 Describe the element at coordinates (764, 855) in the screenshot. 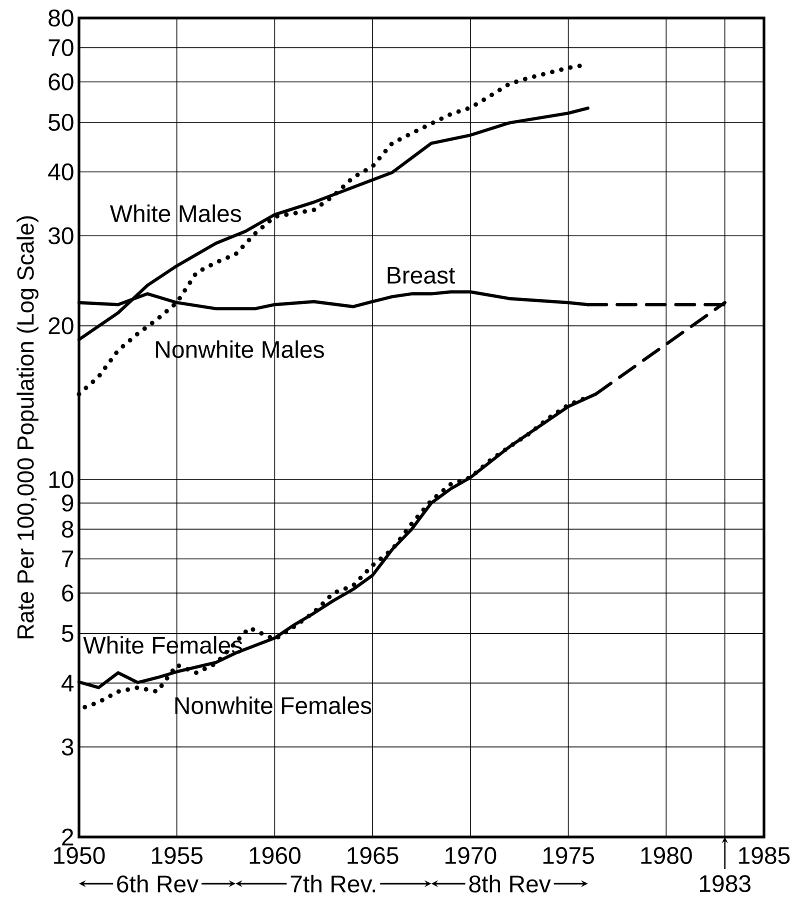

I see `x-tick-label: 1985` at that location.